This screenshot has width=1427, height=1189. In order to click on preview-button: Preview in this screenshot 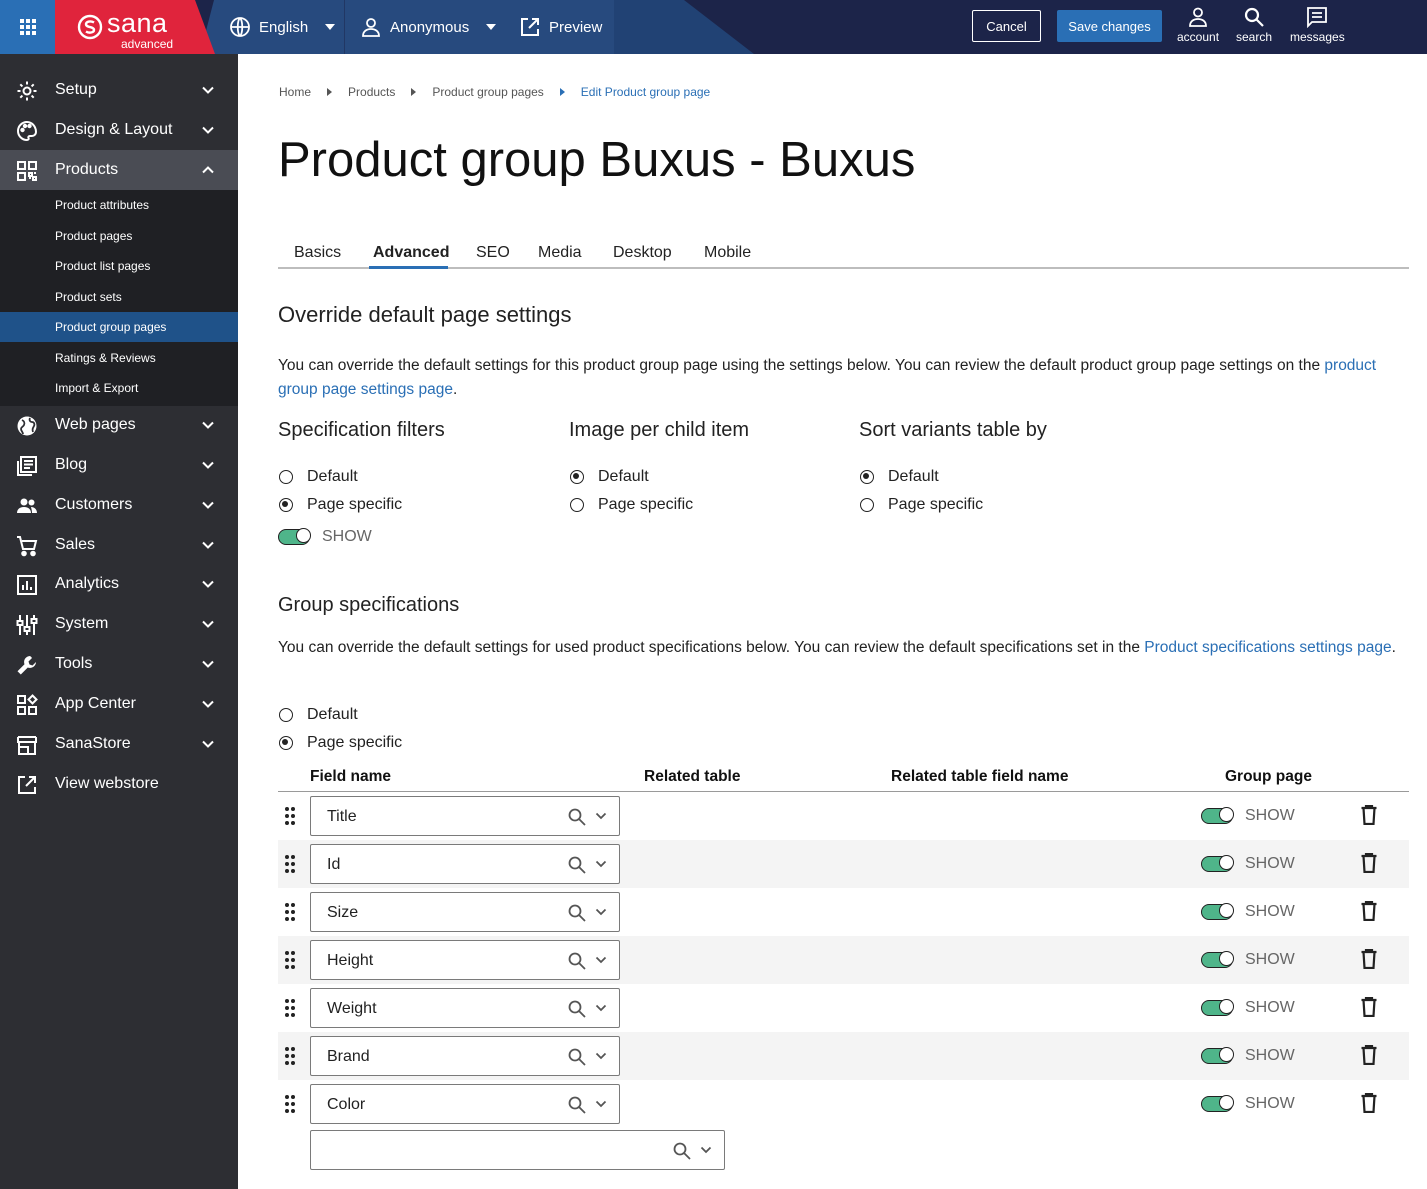, I will do `click(560, 27)`.